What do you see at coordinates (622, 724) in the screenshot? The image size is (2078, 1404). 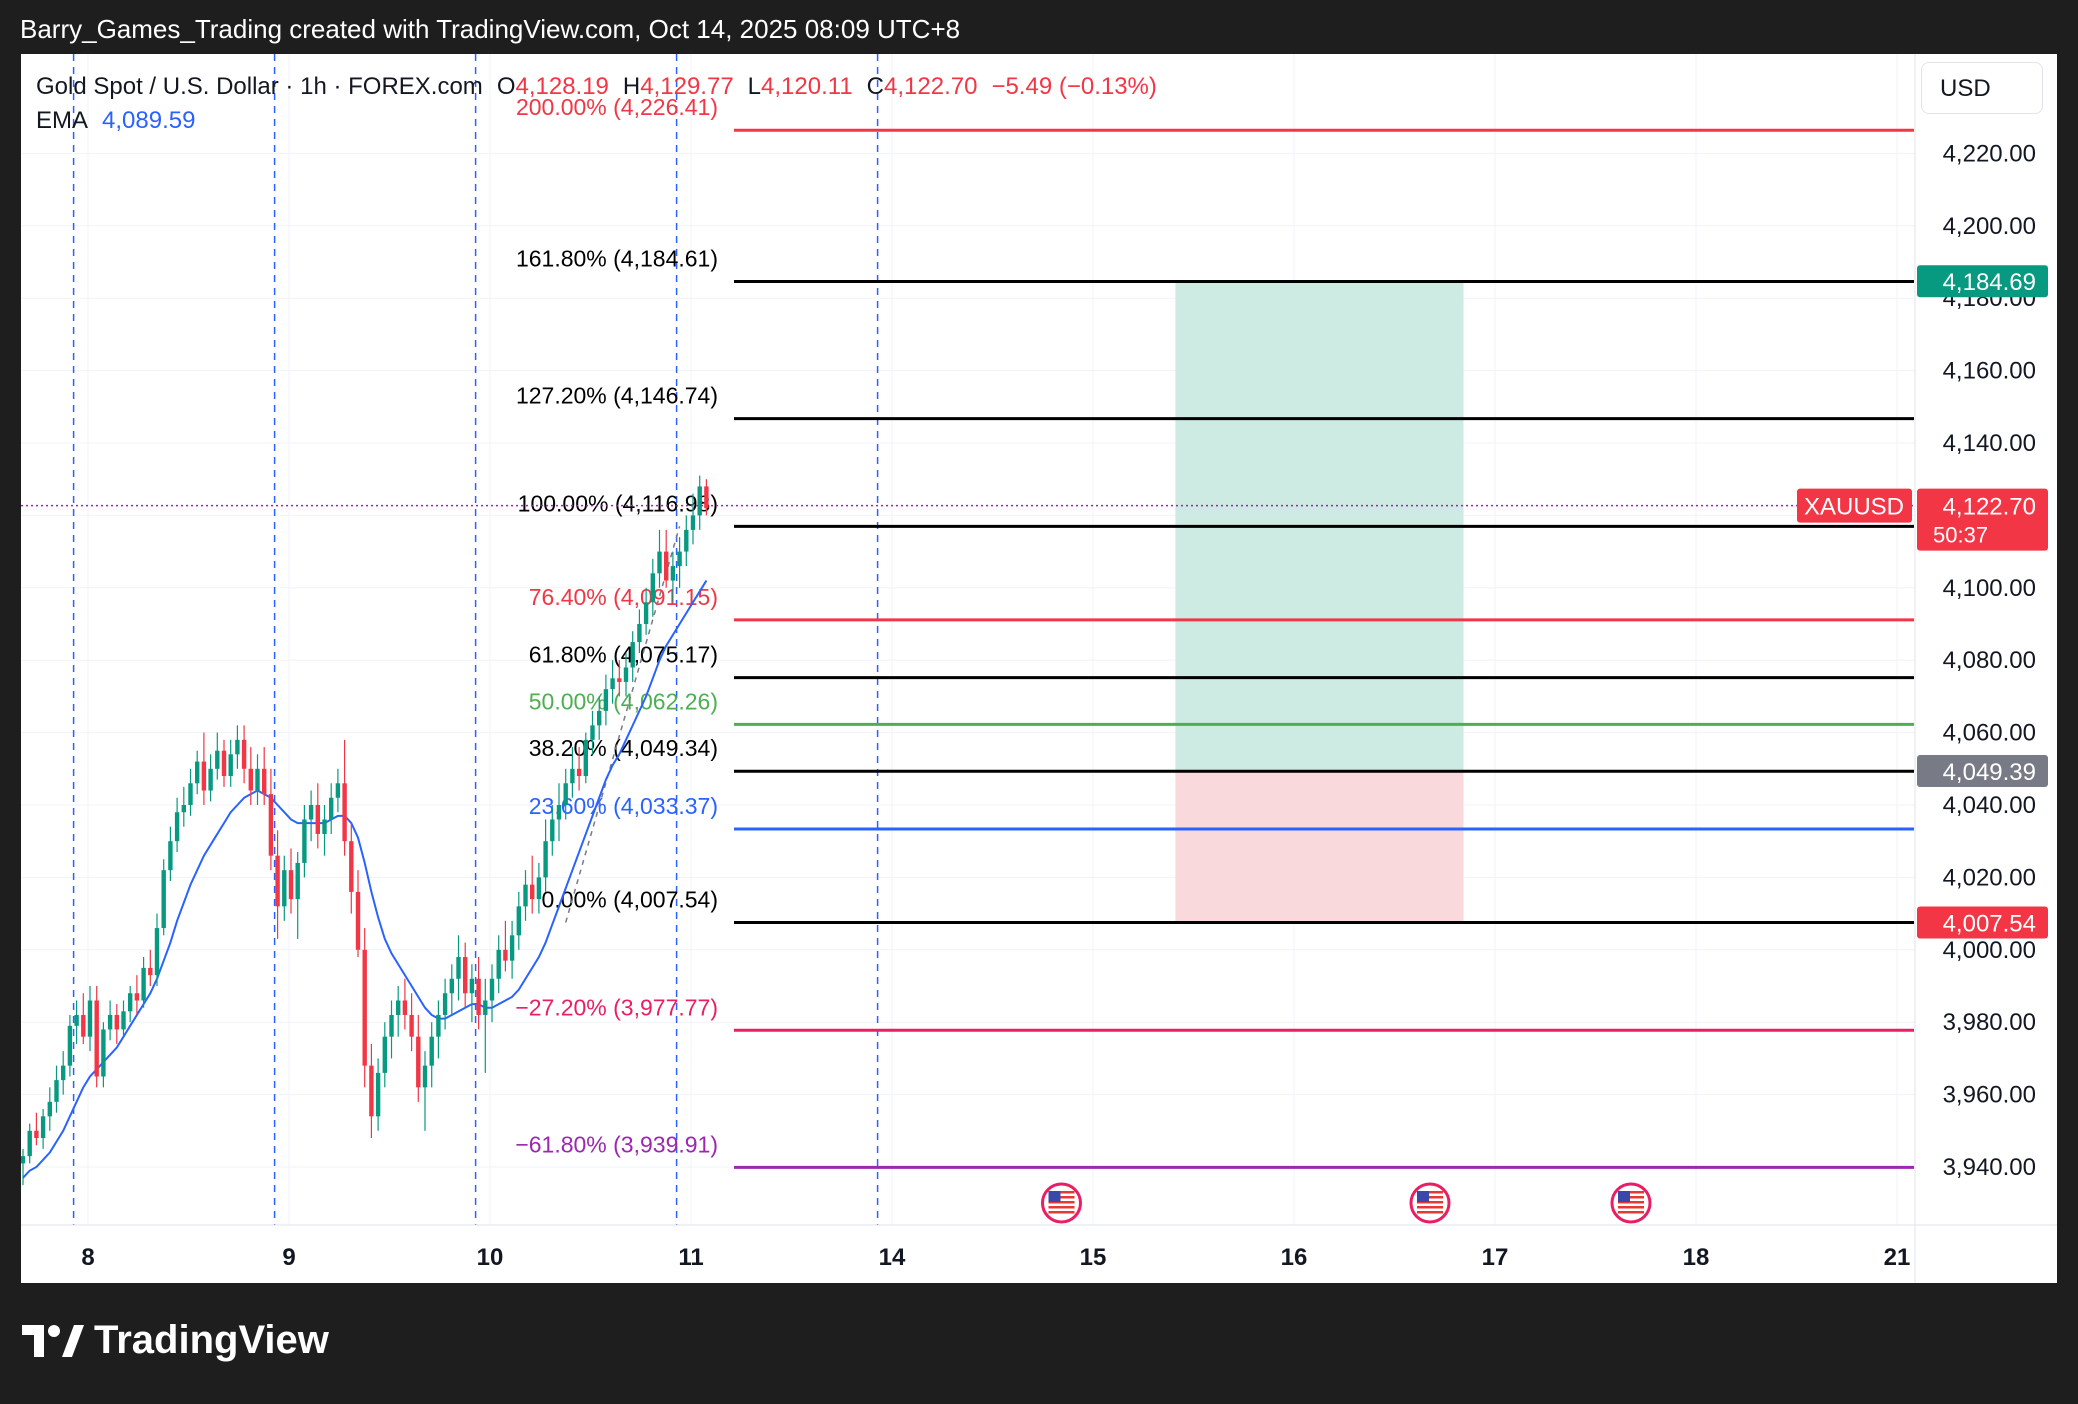 I see `fib-trend-line` at bounding box center [622, 724].